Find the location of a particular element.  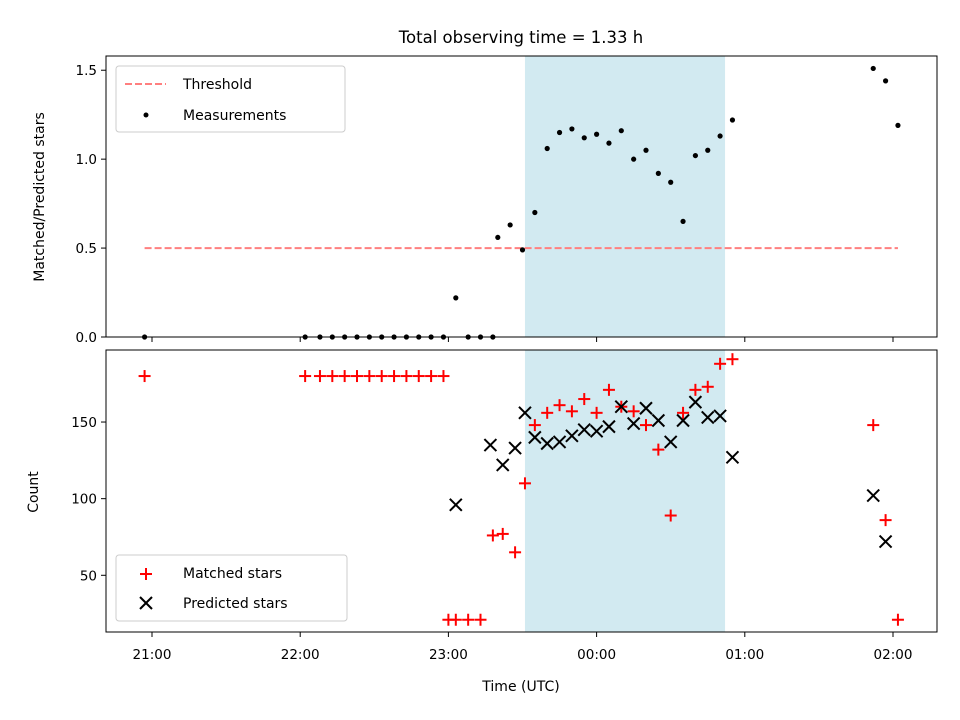

top-legend-box is located at coordinates (230, 99).